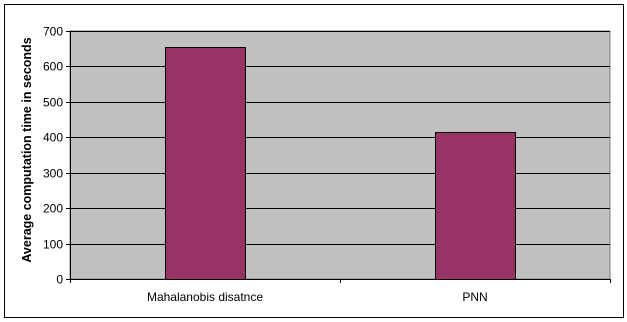 This screenshot has height=322, width=627. Describe the element at coordinates (27, 149) in the screenshot. I see `y-axis-label: Average computation time in seconds` at that location.